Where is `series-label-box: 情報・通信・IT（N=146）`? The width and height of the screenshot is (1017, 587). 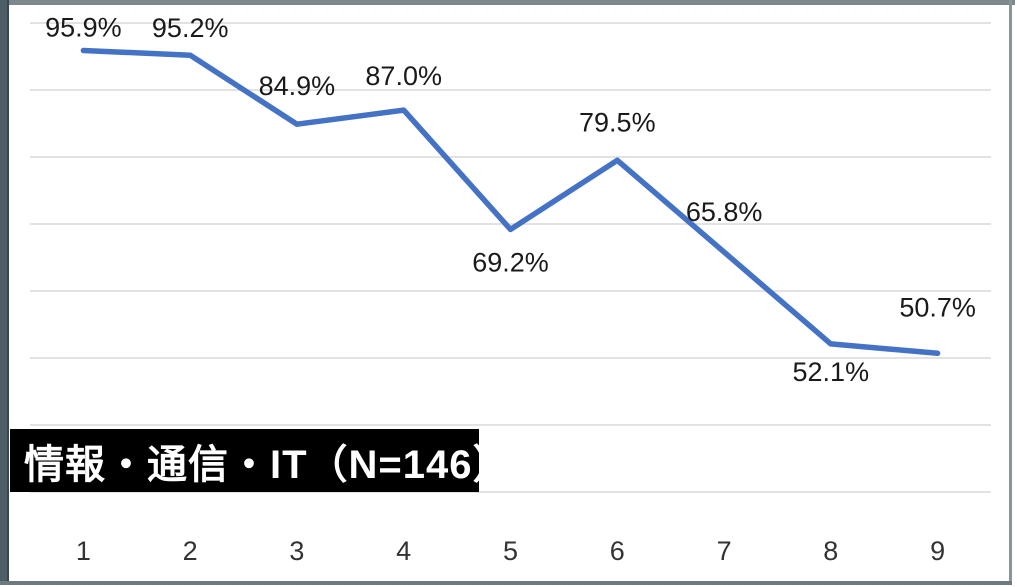 series-label-box: 情報・通信・IT（N=146） is located at coordinates (261, 460).